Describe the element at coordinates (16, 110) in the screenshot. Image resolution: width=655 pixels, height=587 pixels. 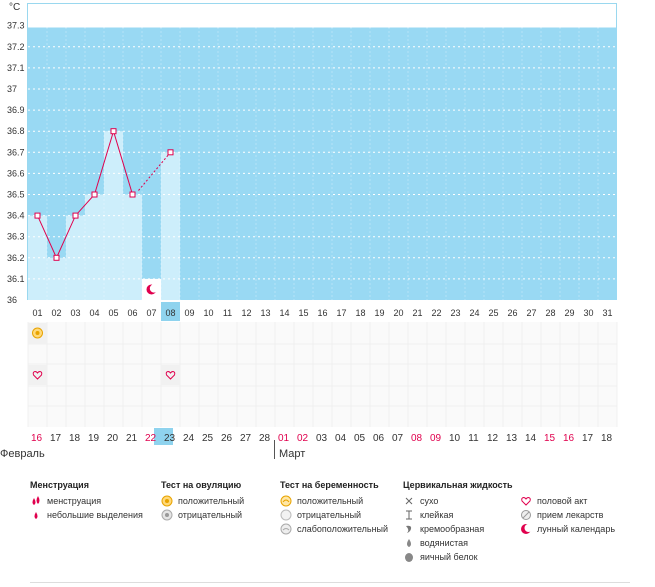
I see `y-tick-label: 36.9` at that location.